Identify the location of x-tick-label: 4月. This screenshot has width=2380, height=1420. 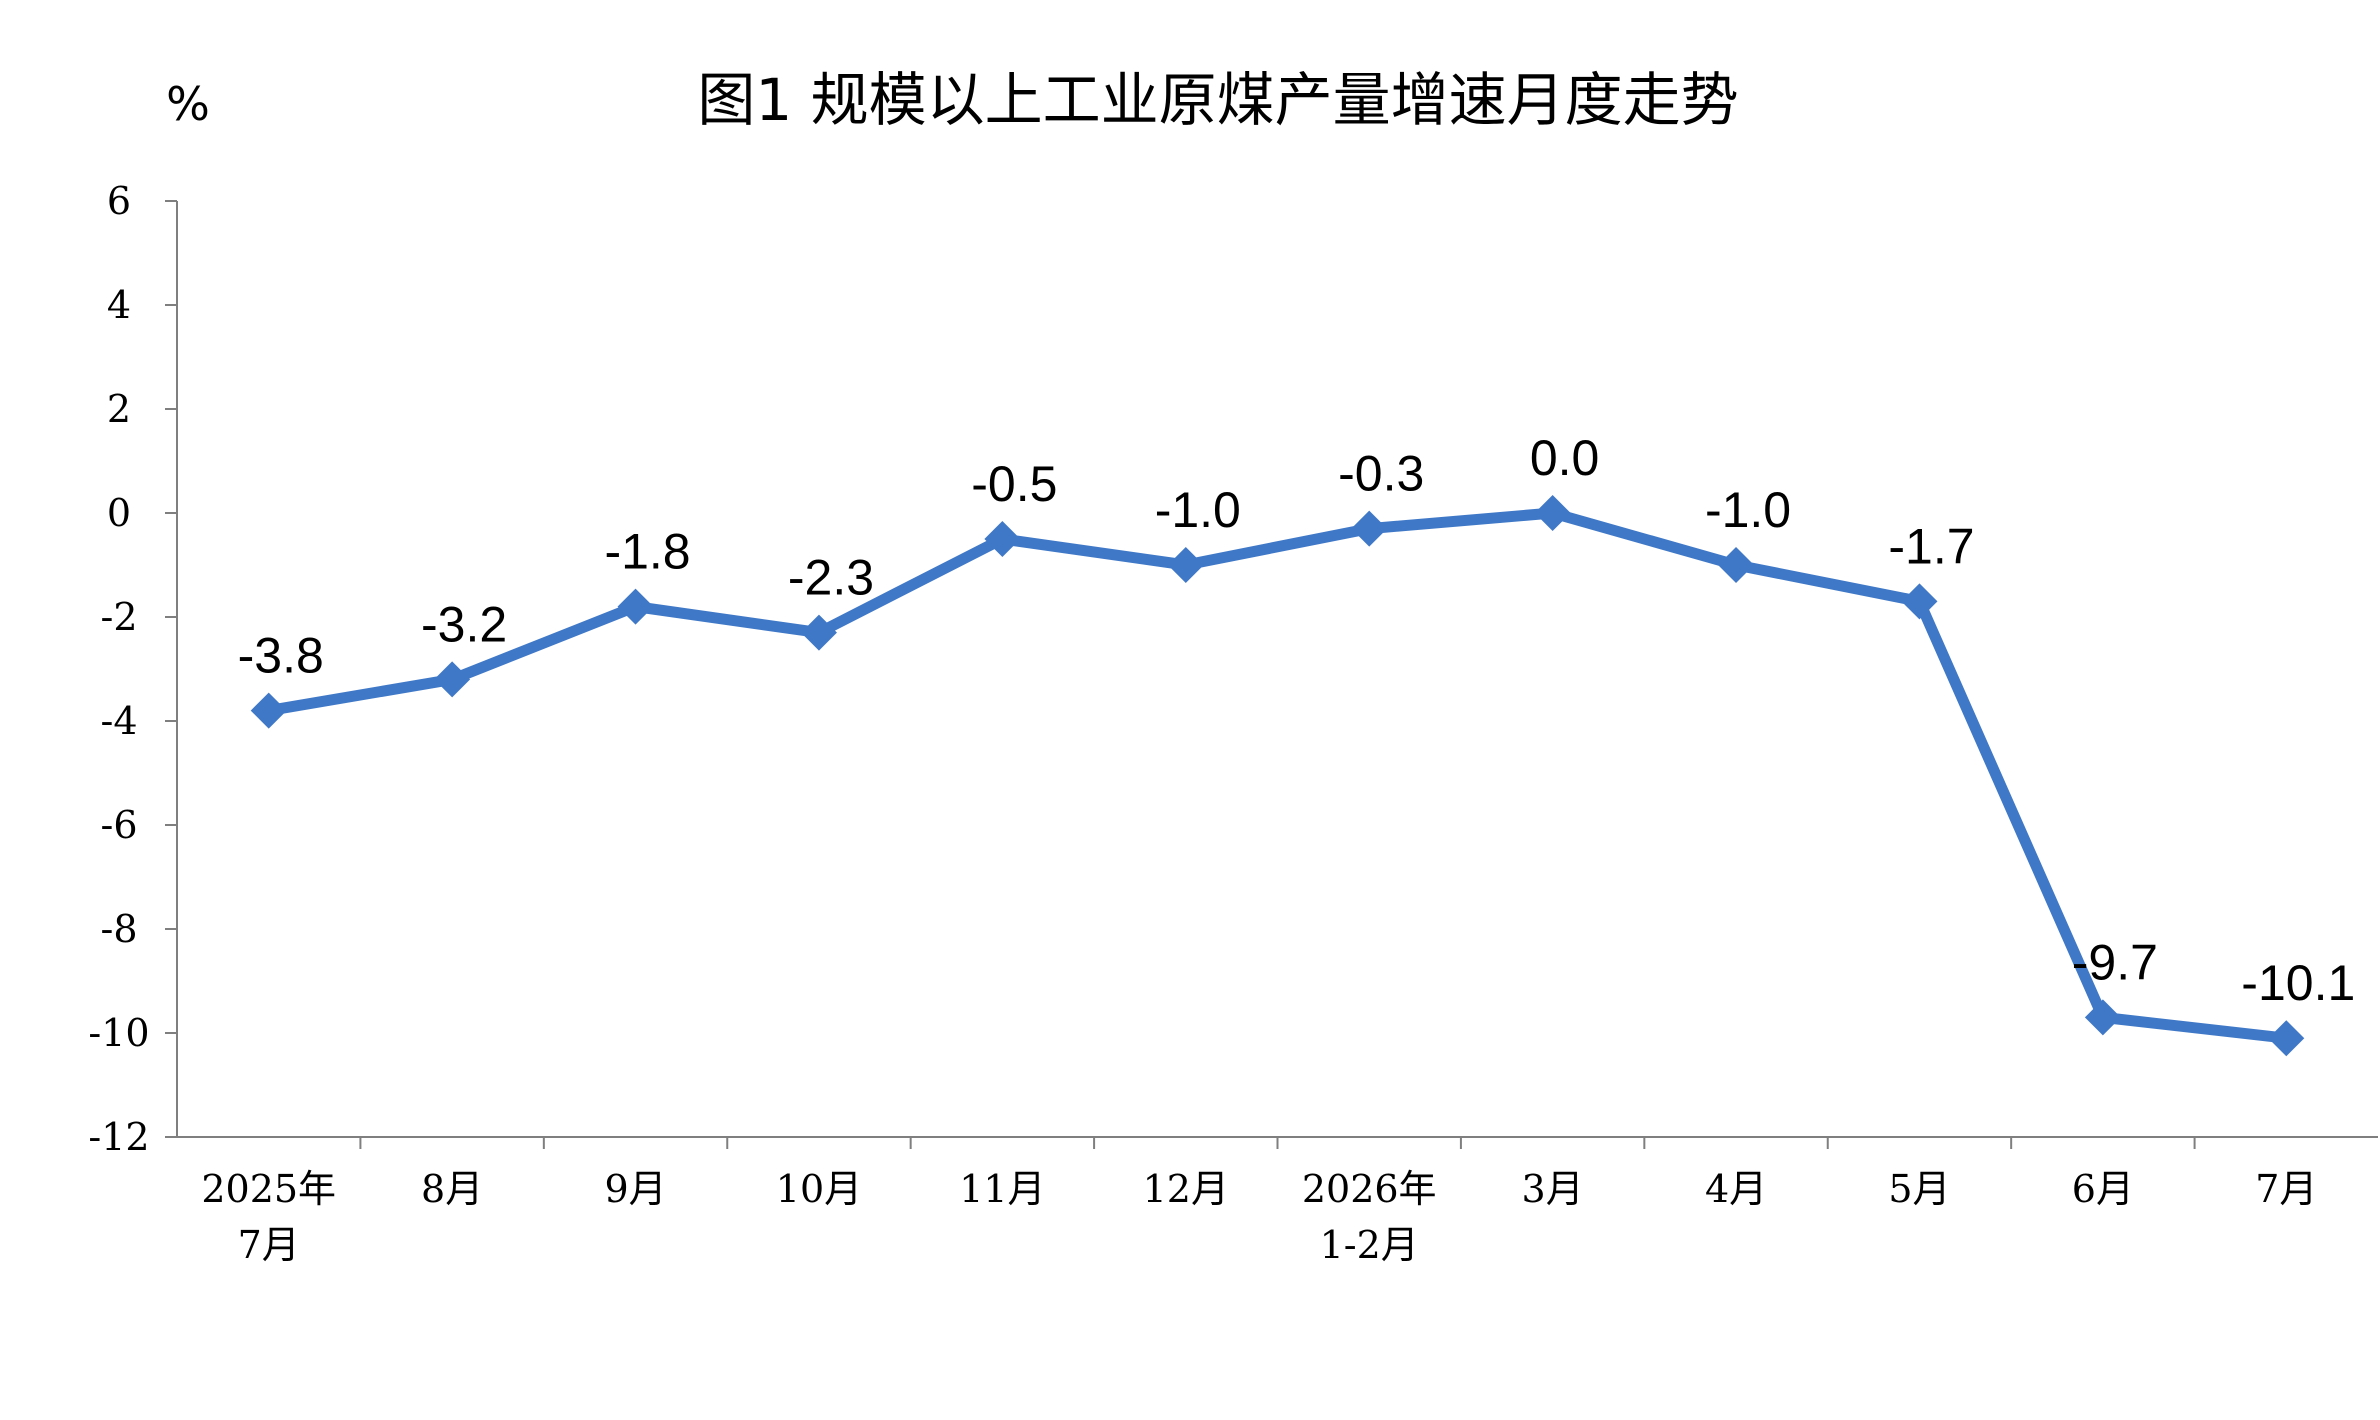
(1736, 1189).